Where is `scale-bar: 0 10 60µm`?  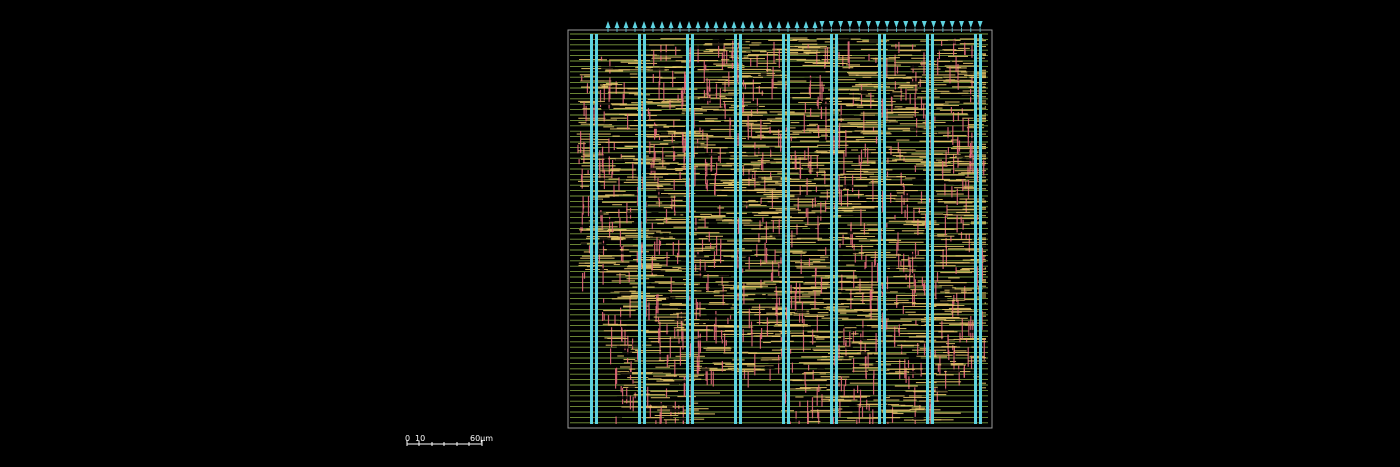 scale-bar: 0 10 60µm is located at coordinates (449, 440).